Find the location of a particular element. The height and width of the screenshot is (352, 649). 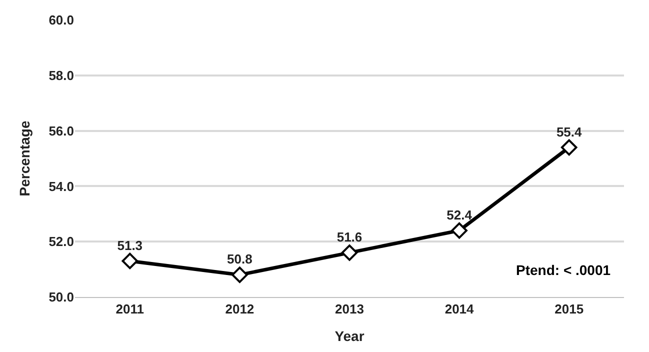

y-tick-label: 58.0 is located at coordinates (61, 75).